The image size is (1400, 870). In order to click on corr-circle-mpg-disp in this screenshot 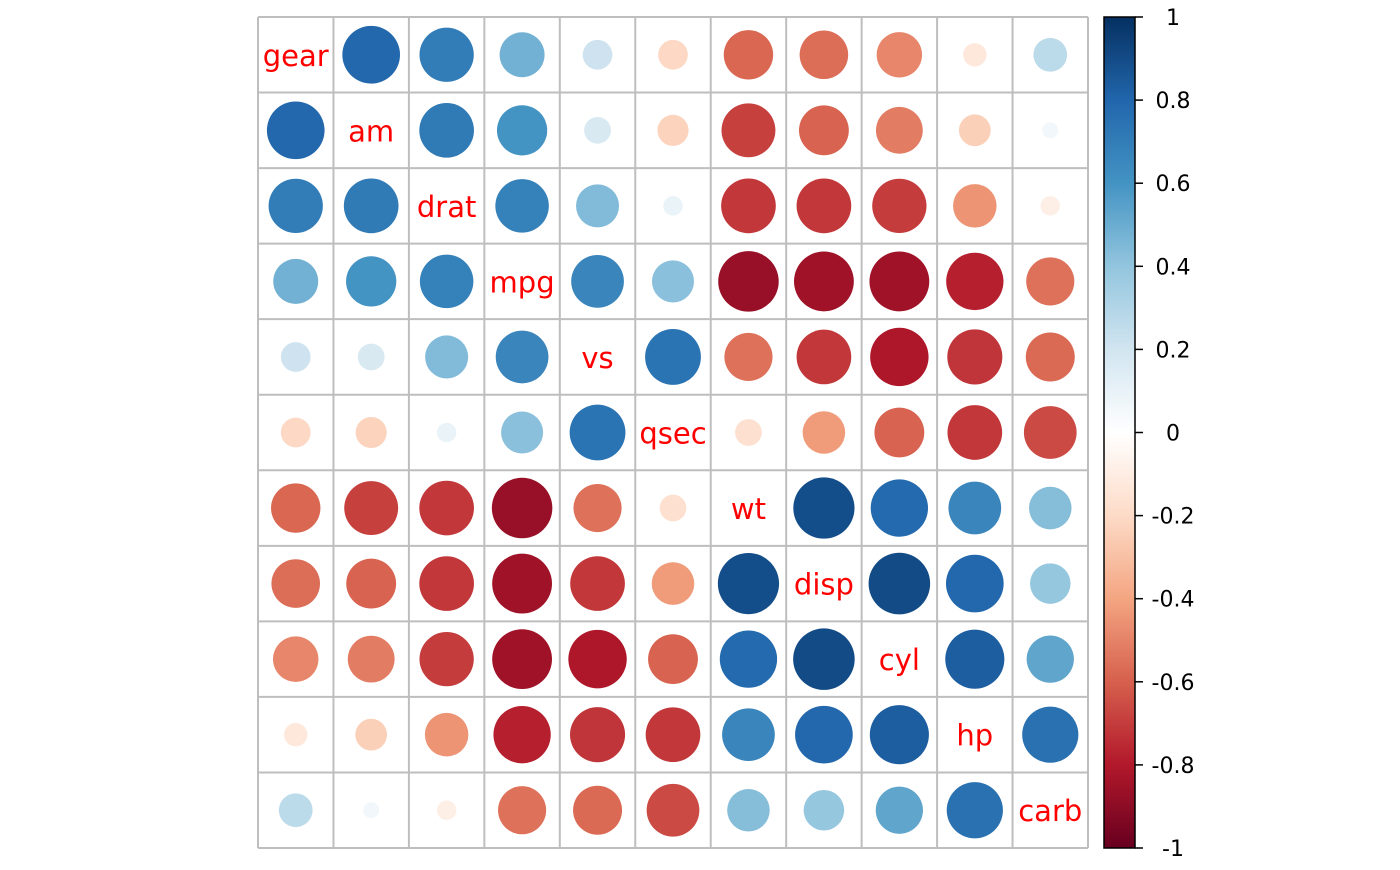, I will do `click(823, 281)`.